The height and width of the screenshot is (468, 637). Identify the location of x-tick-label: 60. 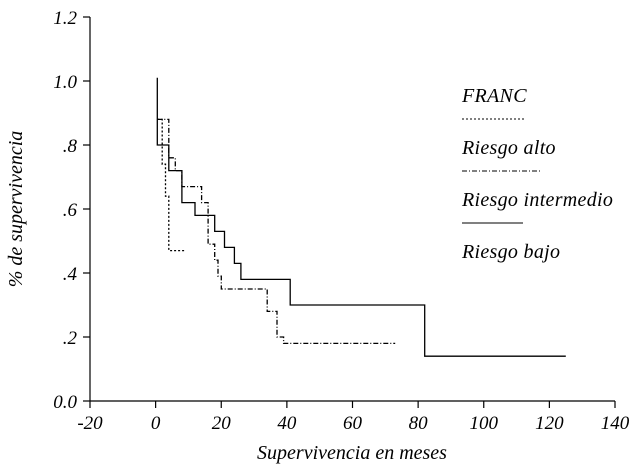
(353, 423).